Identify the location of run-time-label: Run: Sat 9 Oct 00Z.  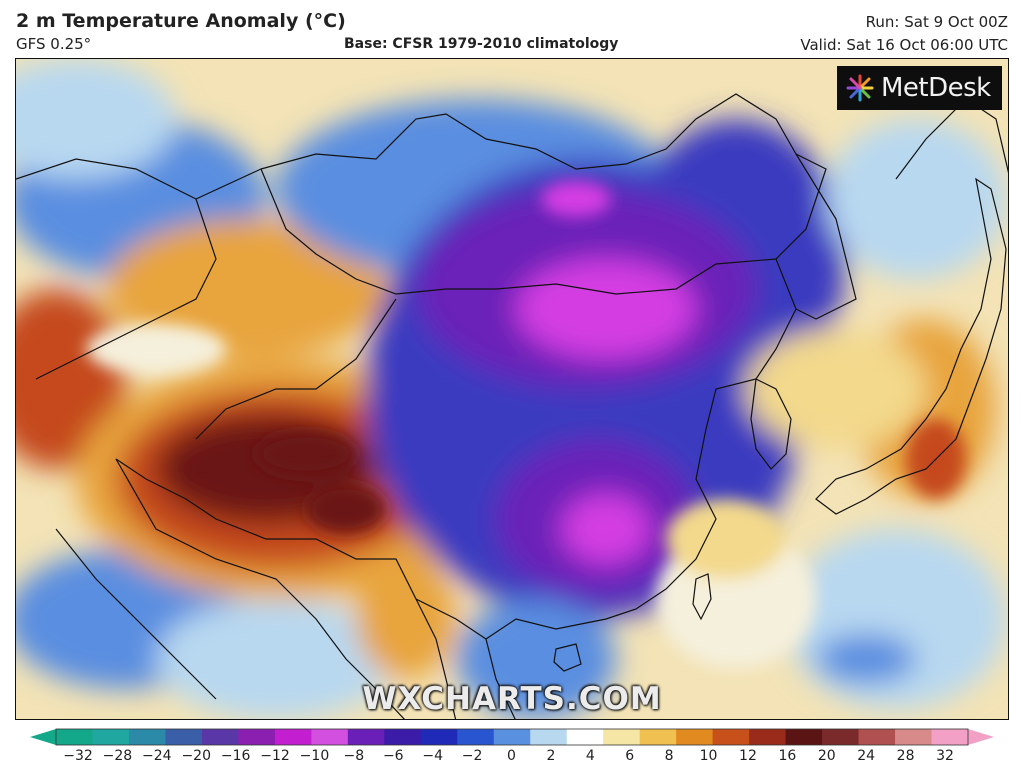
(936, 22).